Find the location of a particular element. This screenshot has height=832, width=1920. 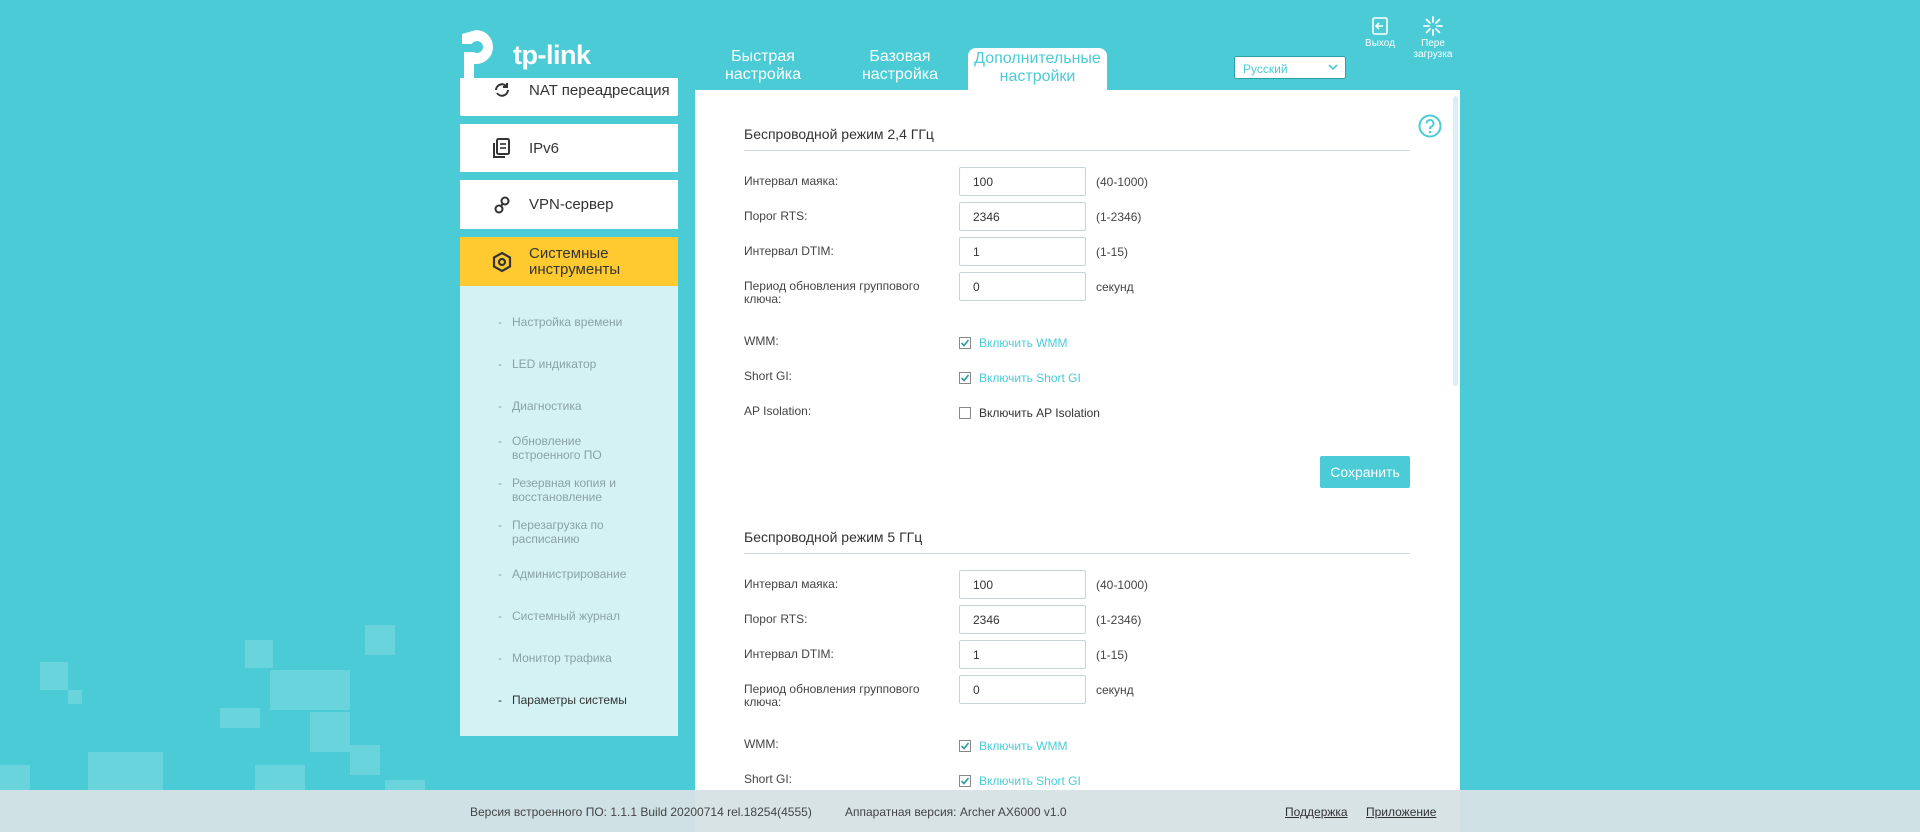

footer-bar is located at coordinates (960, 811).